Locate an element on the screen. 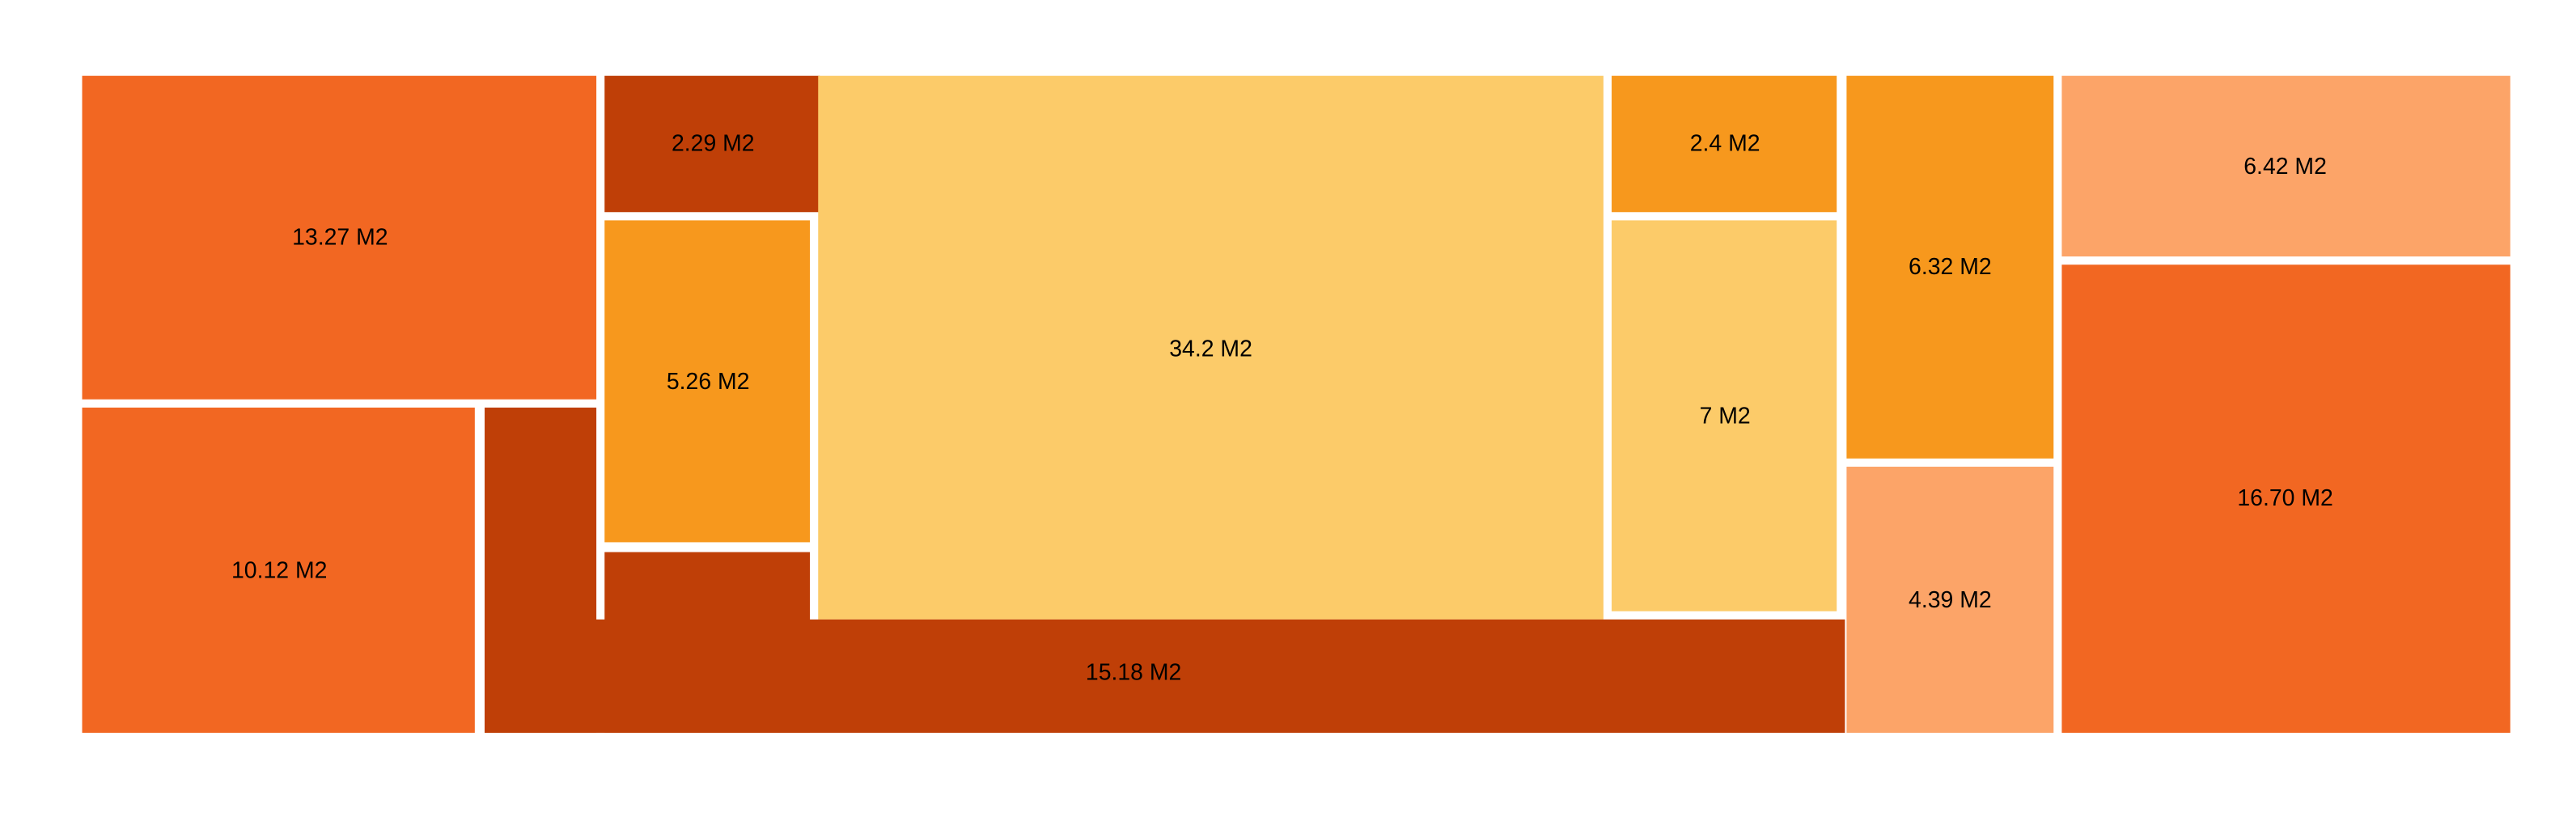  room-area-label: 2.4 M2 is located at coordinates (1725, 144).